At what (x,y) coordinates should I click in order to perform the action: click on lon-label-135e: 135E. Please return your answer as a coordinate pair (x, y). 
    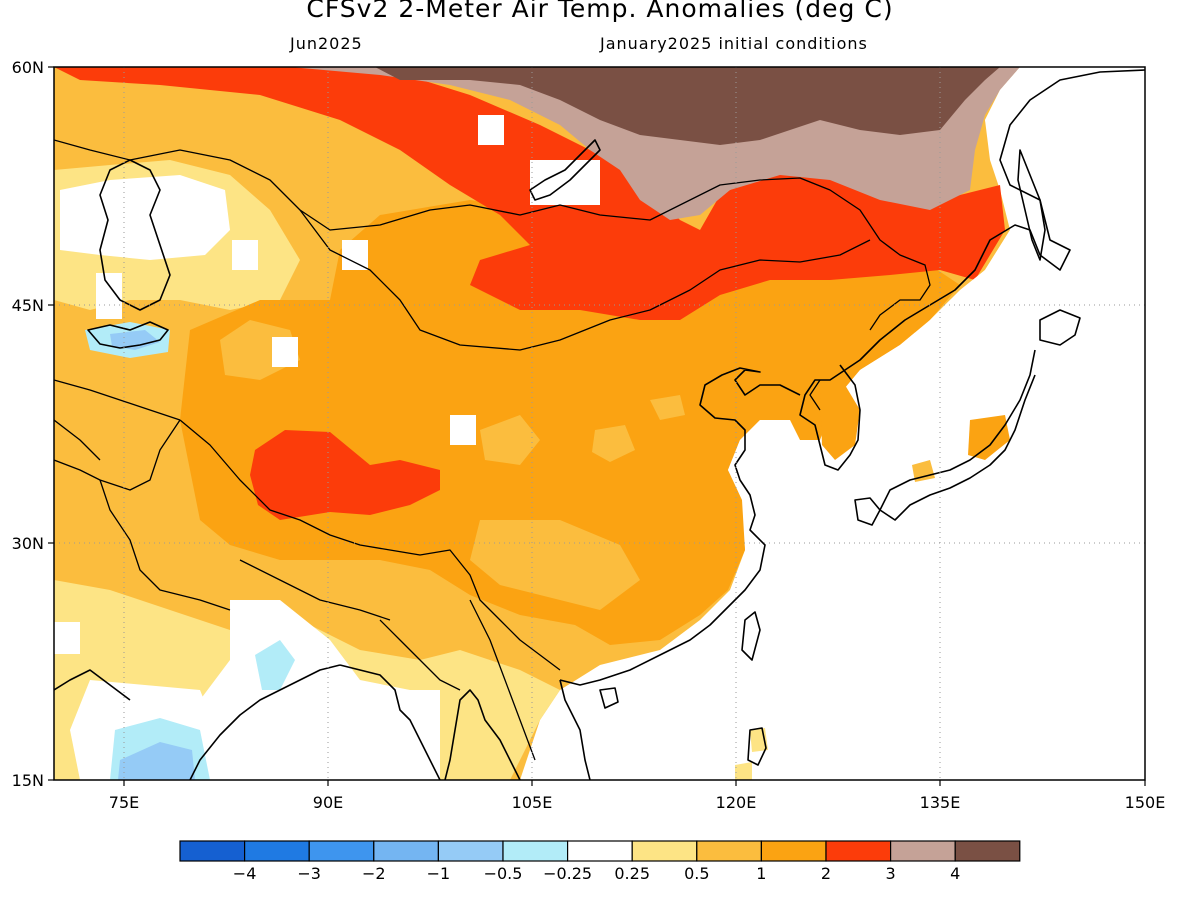
    Looking at the image, I should click on (940, 802).